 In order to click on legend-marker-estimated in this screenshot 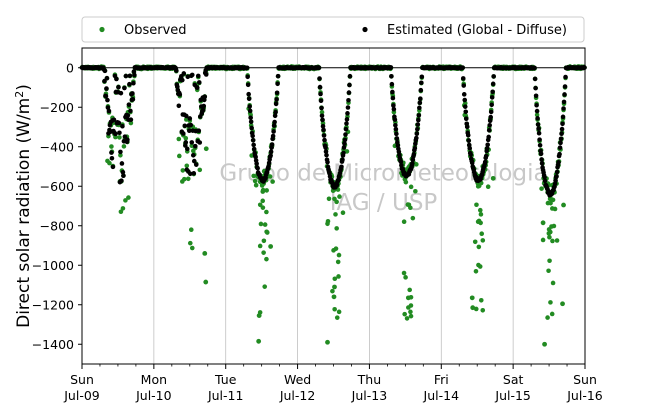, I will do `click(365, 29)`.